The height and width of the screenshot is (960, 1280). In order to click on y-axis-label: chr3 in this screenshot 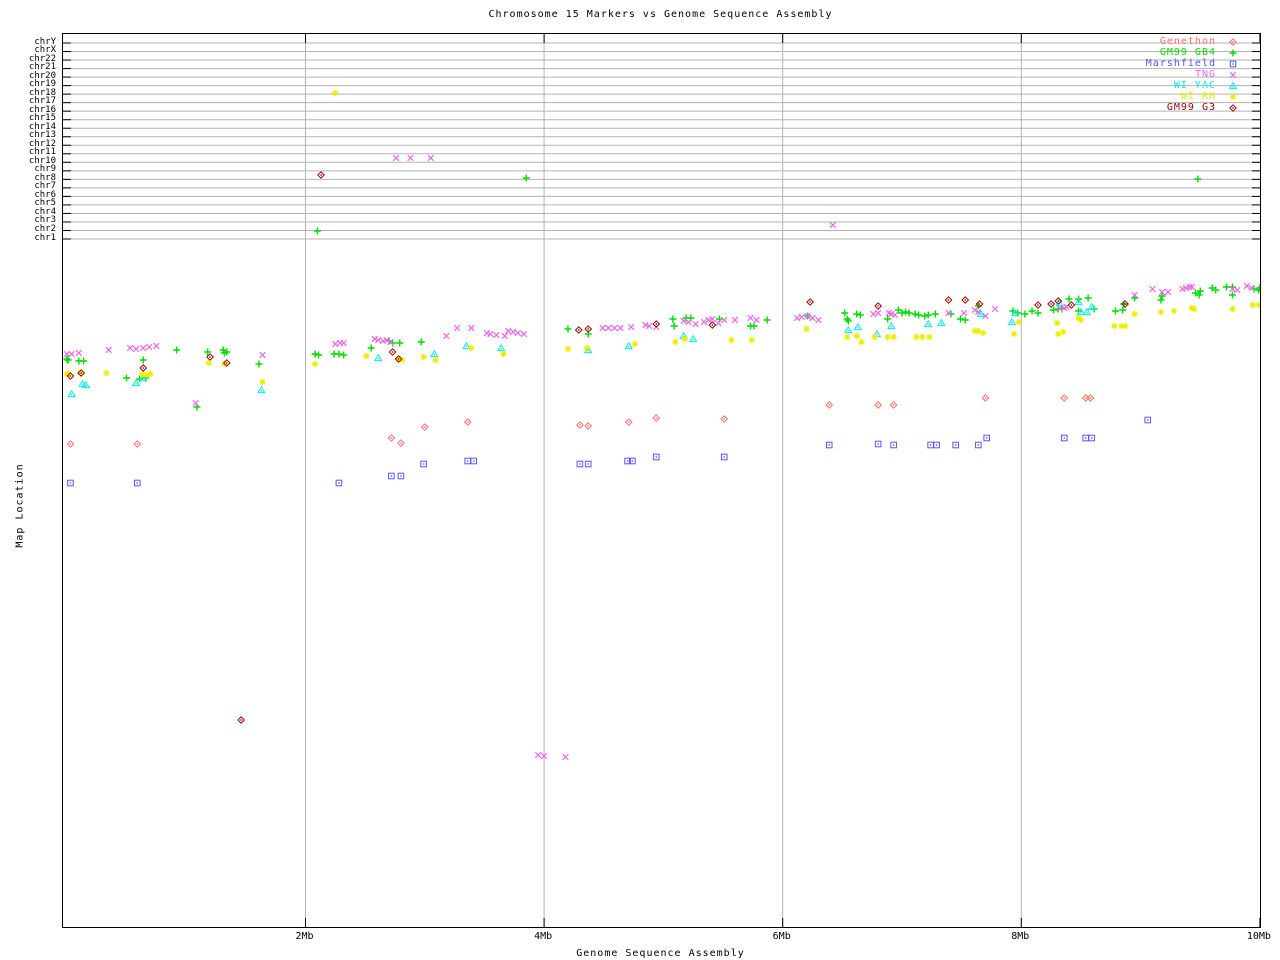, I will do `click(45, 220)`.